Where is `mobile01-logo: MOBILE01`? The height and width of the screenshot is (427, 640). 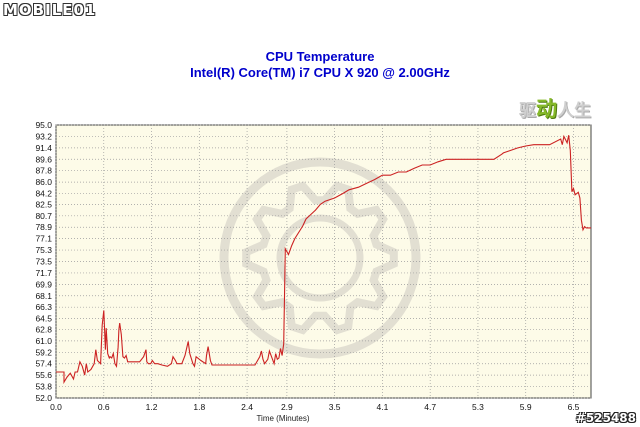
mobile01-logo: MOBILE01 is located at coordinates (50, 10).